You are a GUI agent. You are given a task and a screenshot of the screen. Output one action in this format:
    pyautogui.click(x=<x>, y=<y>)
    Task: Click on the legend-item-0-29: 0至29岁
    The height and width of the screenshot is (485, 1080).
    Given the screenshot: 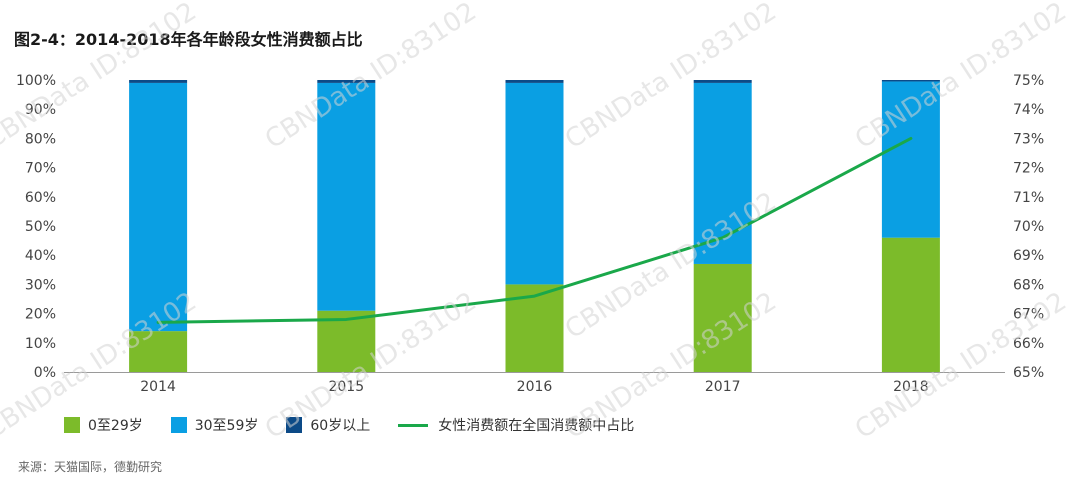 What is the action you would take?
    pyautogui.click(x=103, y=425)
    